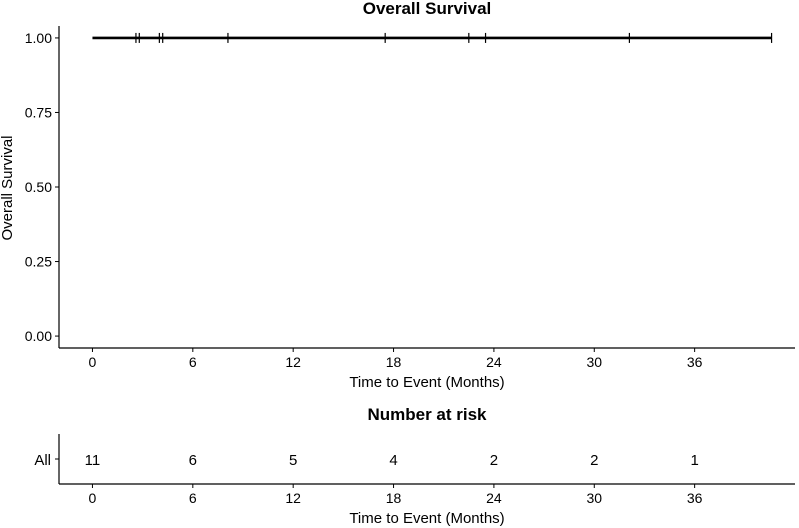 The image size is (799, 528). Describe the element at coordinates (394, 362) in the screenshot. I see `x-tick-label: 18` at that location.